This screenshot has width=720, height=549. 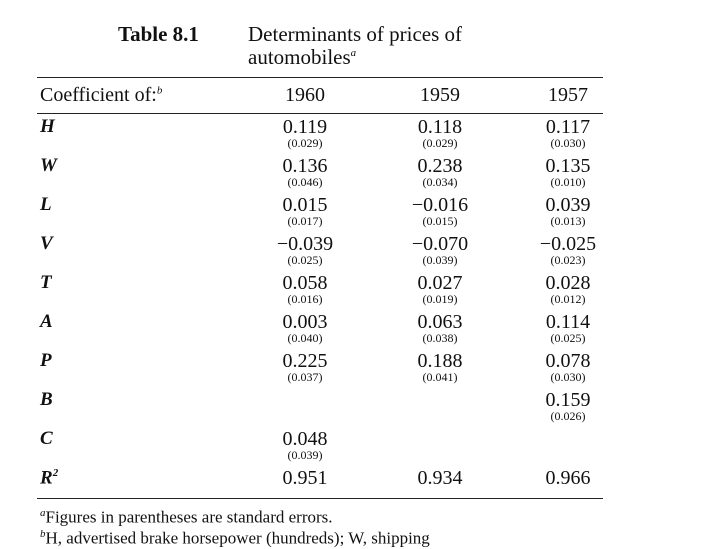 What do you see at coordinates (305, 377) in the screenshot?
I see `standard-error: (0.037)` at bounding box center [305, 377].